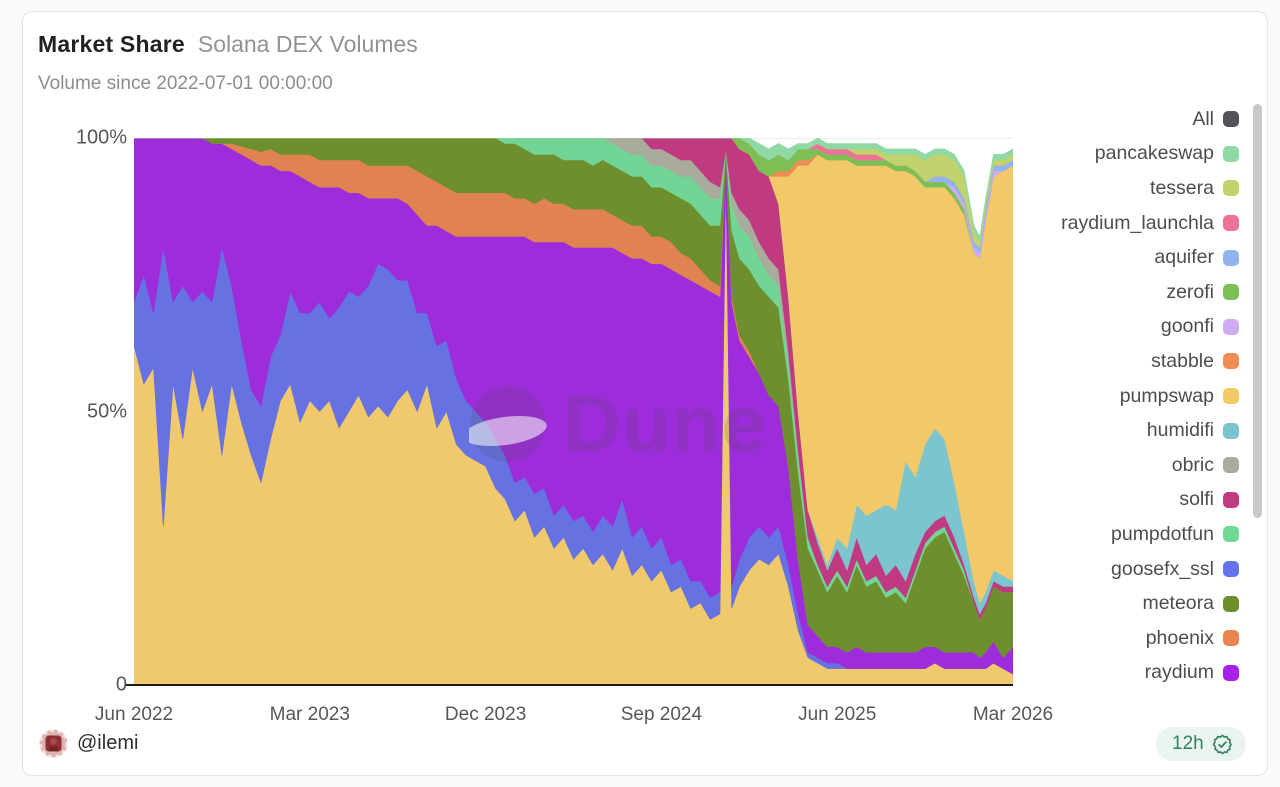 This screenshot has height=787, width=1280. What do you see at coordinates (1184, 257) in the screenshot?
I see `legend-label: aquifer` at bounding box center [1184, 257].